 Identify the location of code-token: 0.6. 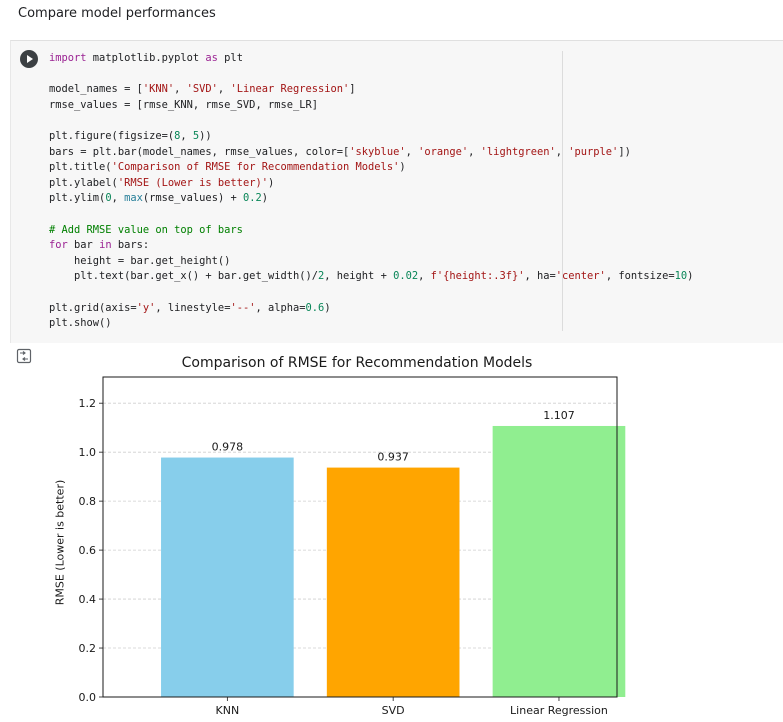
(315, 307).